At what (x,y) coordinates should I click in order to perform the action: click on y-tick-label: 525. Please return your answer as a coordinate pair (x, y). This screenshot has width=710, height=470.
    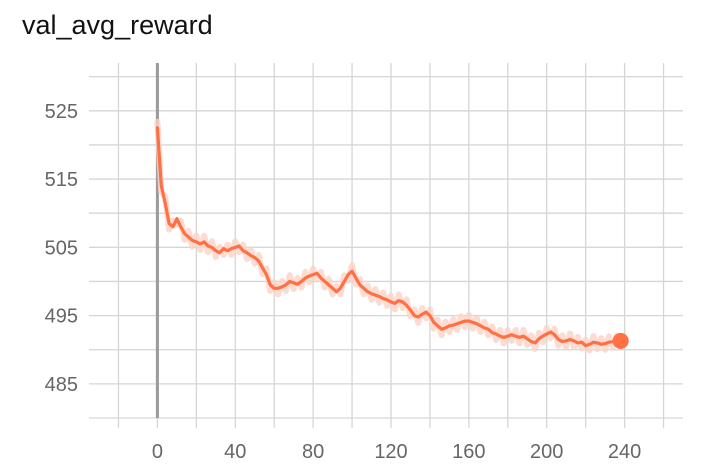
    Looking at the image, I should click on (61, 112).